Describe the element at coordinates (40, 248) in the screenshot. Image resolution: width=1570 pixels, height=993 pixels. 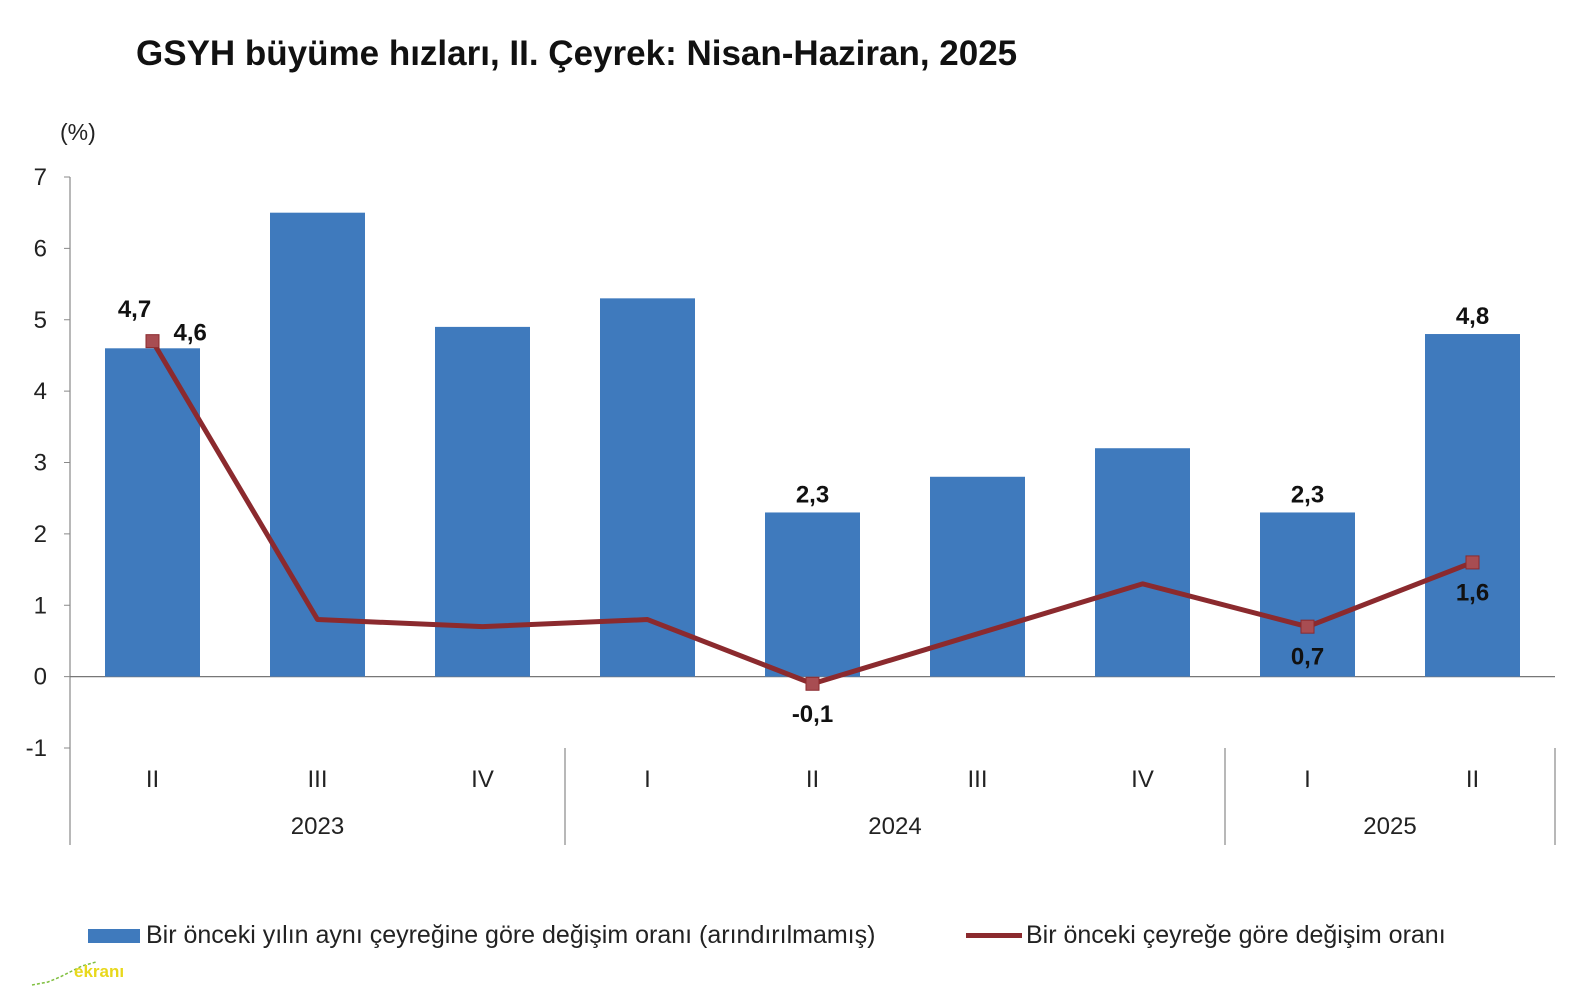
I see `y-tick-label: 6` at that location.